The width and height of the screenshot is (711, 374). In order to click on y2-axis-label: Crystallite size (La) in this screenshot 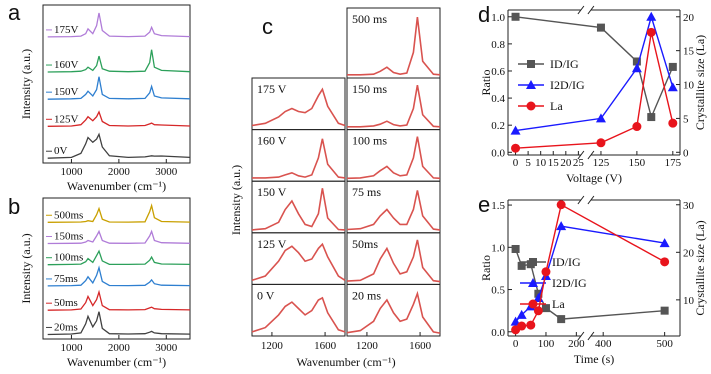, I will do `click(700, 267)`.